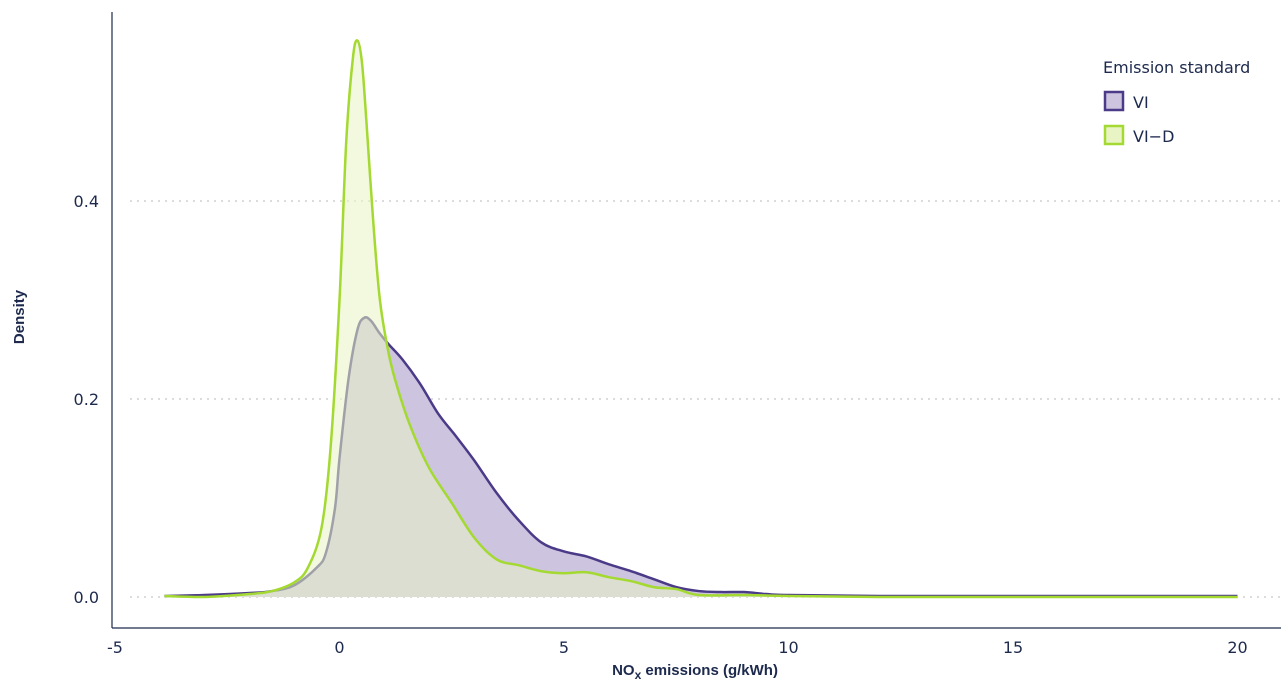  What do you see at coordinates (1114, 101) in the screenshot?
I see `legend-swatch-vi` at bounding box center [1114, 101].